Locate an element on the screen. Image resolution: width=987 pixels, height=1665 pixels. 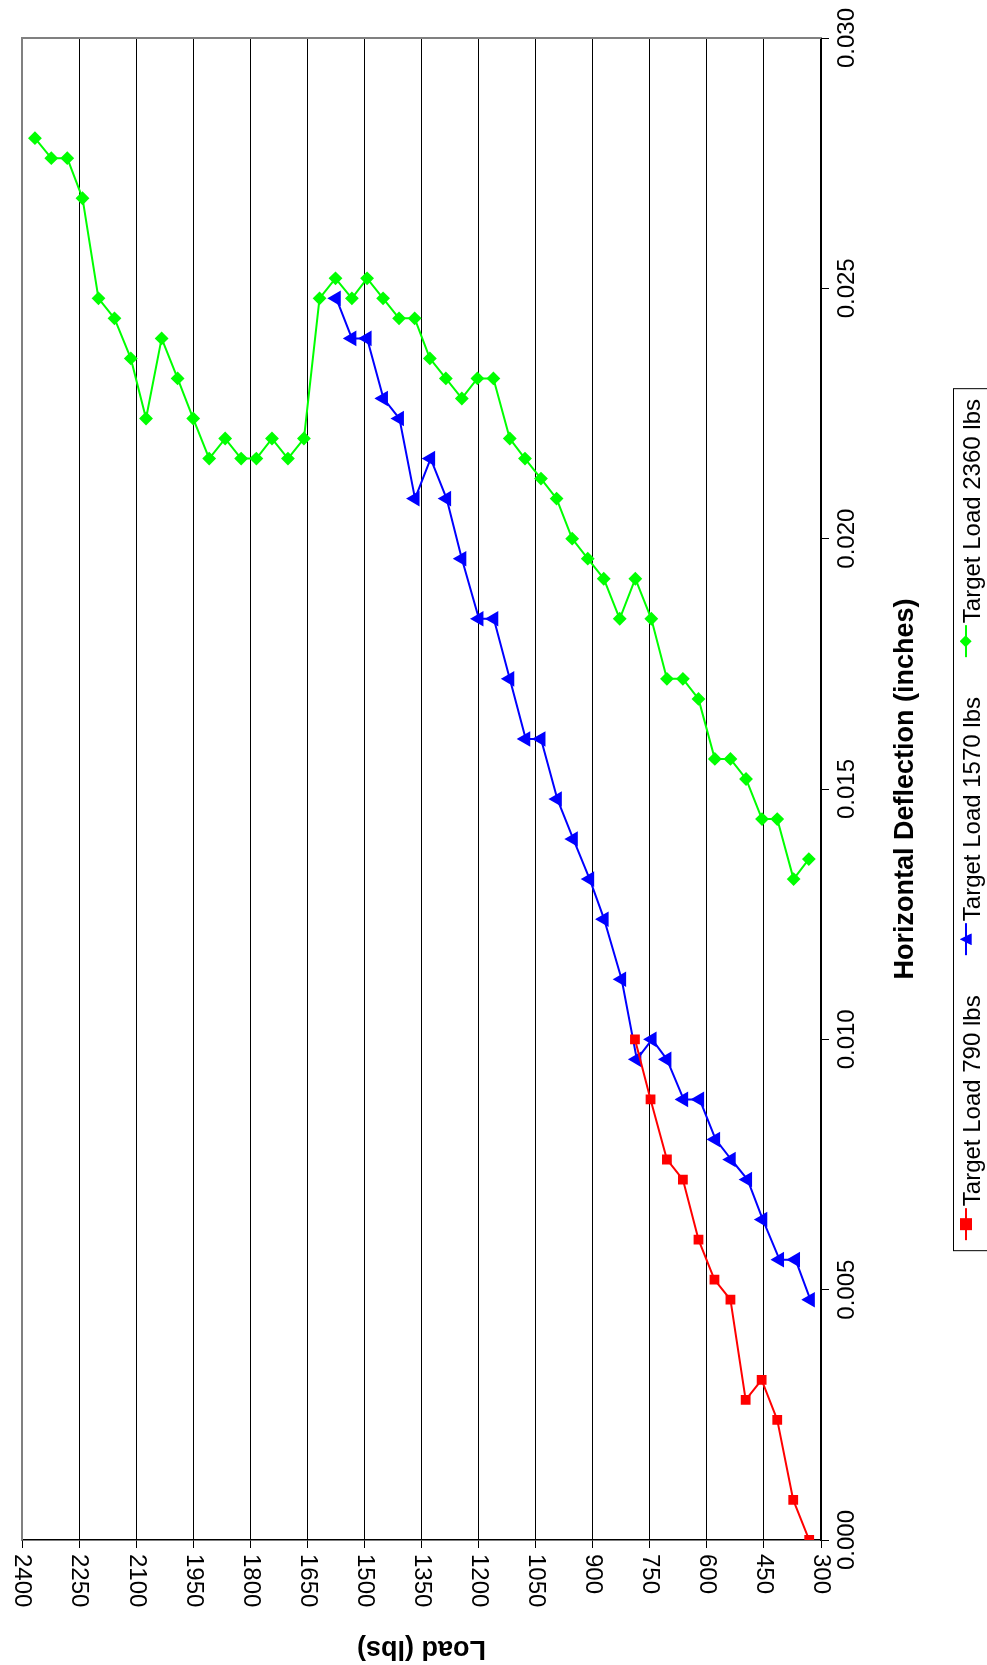
x-tick-label: 2100 is located at coordinates (138, 1581).